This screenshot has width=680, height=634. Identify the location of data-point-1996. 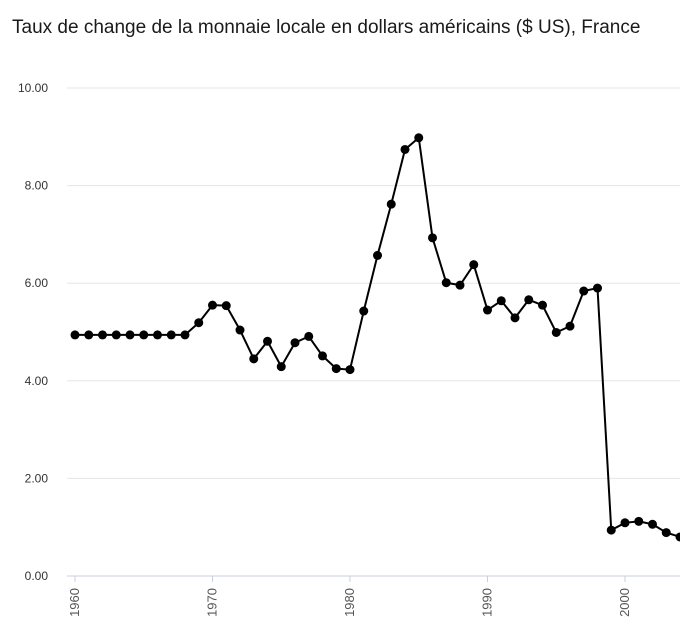
(570, 326).